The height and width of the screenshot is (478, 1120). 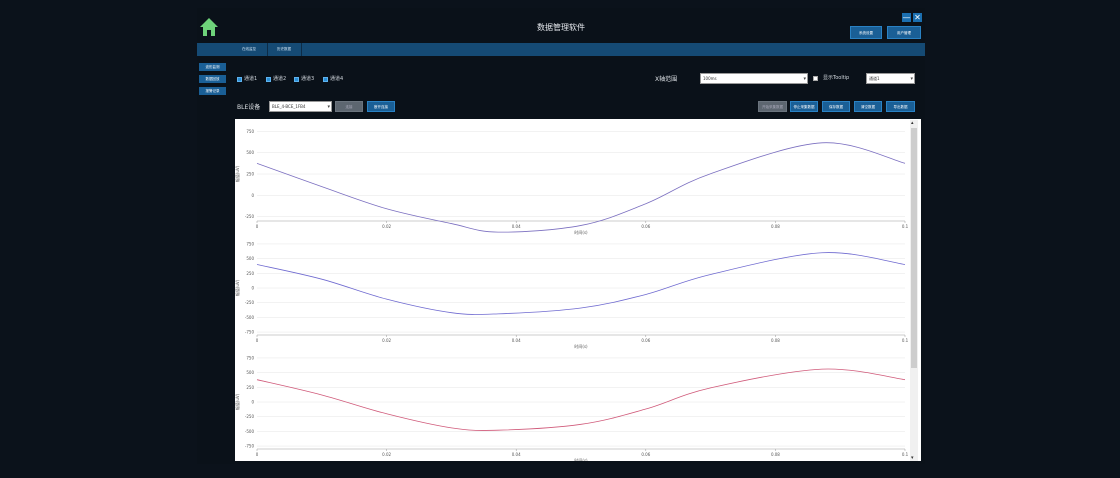 I want to click on ble-device-select: BLE_4-BCE_1FB4 ▾, so click(x=300, y=106).